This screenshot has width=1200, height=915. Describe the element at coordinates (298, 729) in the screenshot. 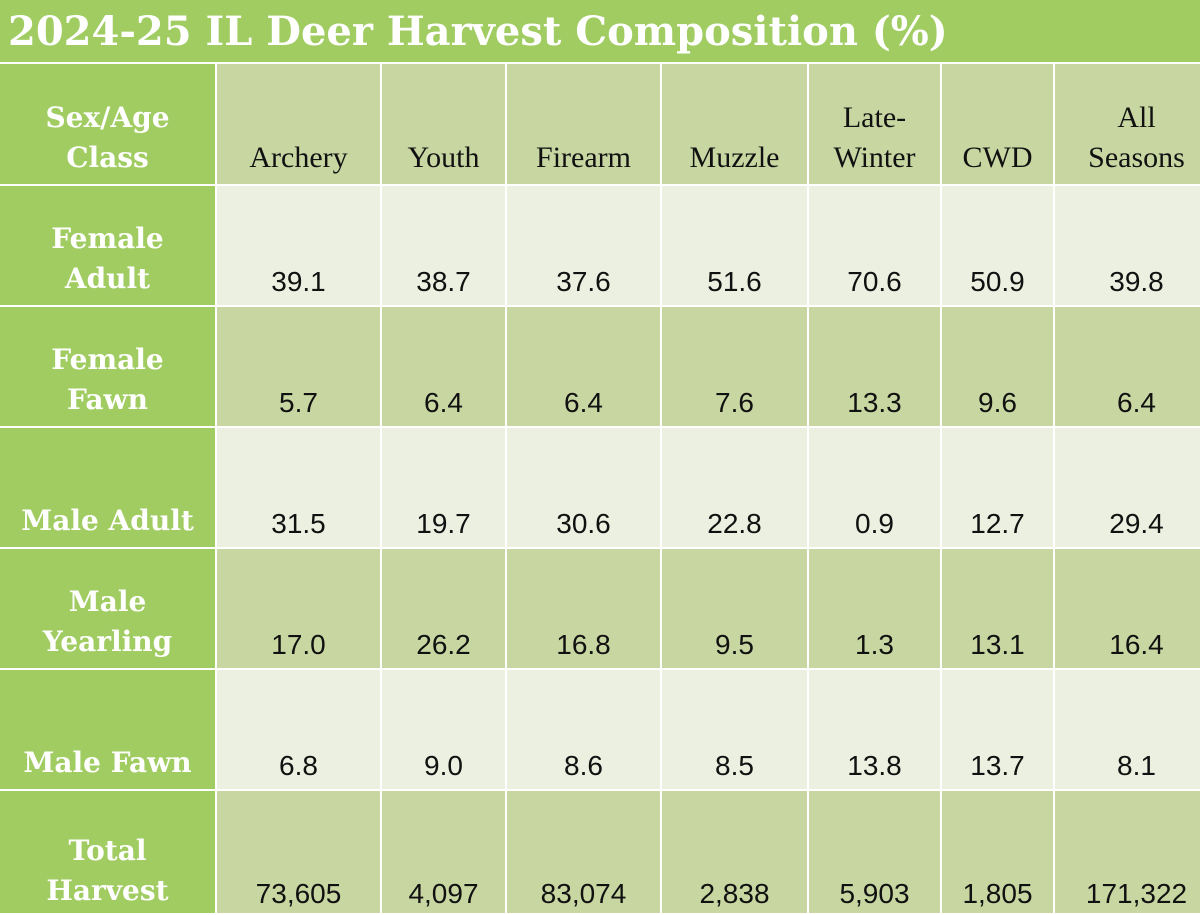

I see `data-cell: 6.8` at that location.